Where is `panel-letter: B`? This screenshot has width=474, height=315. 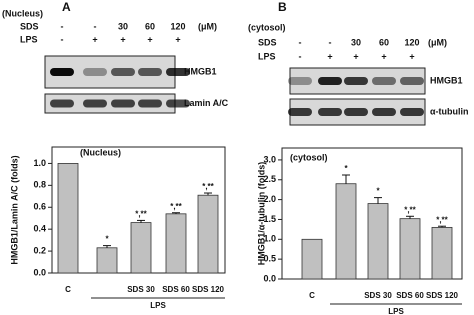 panel-letter: B is located at coordinates (282, 7).